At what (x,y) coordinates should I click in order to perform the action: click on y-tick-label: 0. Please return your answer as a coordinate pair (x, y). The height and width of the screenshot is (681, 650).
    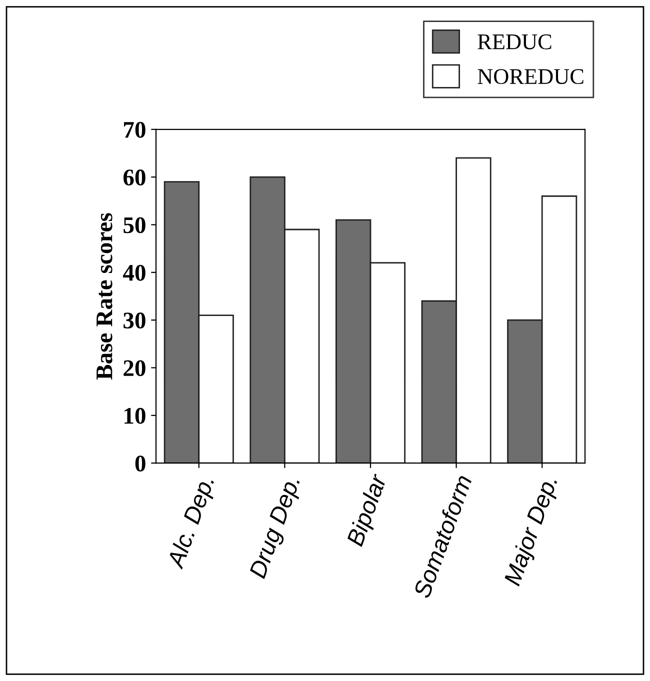
    Looking at the image, I should click on (140, 464).